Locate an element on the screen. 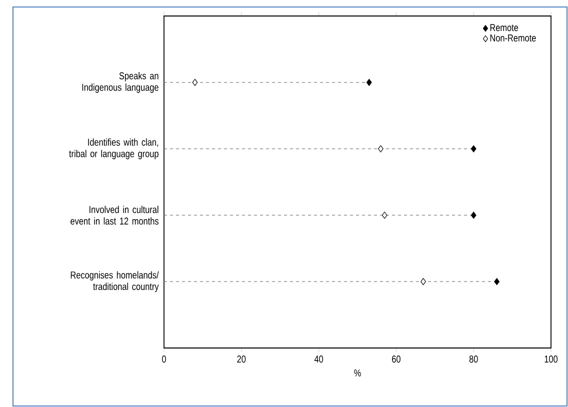 This screenshot has height=407, width=568. y-tick-label: Identifies with clan, tribal or language group is located at coordinates (113, 149).